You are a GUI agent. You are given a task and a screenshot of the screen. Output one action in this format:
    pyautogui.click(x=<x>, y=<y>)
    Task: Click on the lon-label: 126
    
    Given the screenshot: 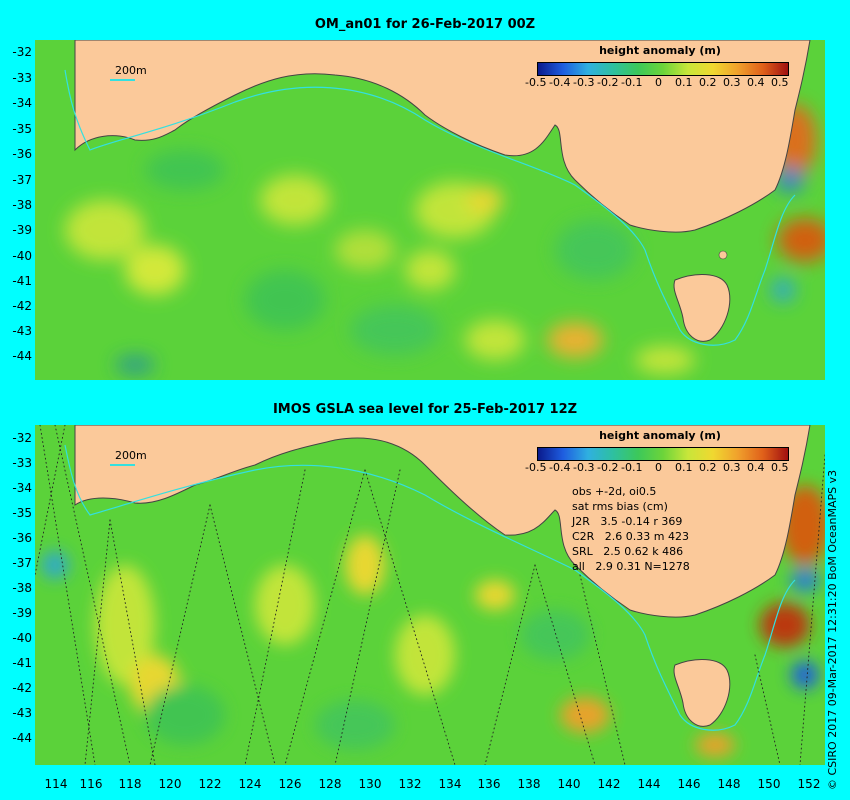 What is the action you would take?
    pyautogui.click(x=290, y=784)
    